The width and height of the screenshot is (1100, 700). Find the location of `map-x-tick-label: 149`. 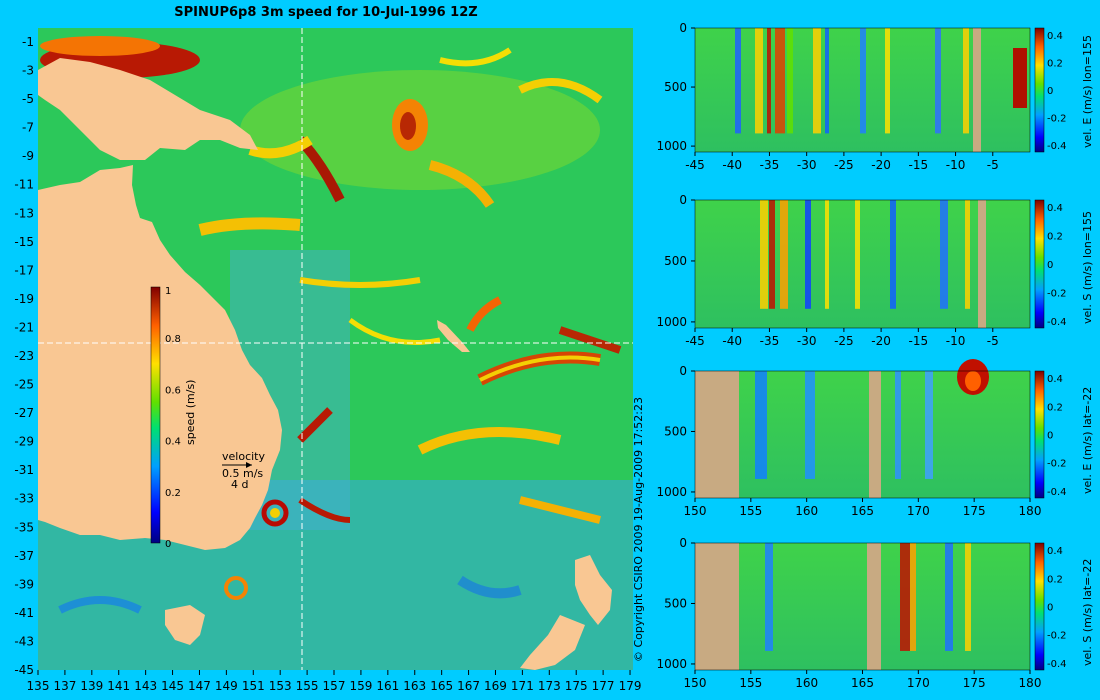

map-x-tick-label: 149 is located at coordinates (226, 686).